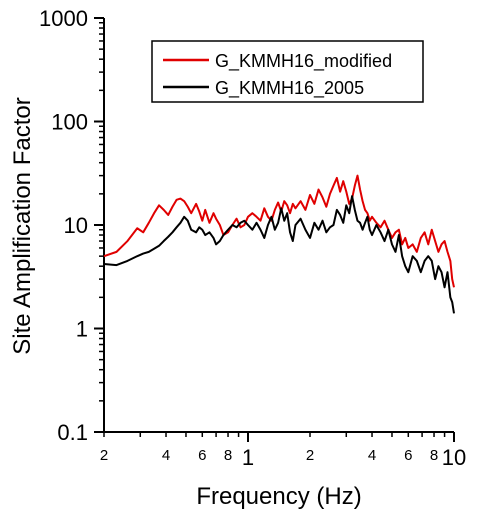 This screenshot has width=493, height=511. Describe the element at coordinates (76, 225) in the screenshot. I see `y-tick-label: 10` at that location.